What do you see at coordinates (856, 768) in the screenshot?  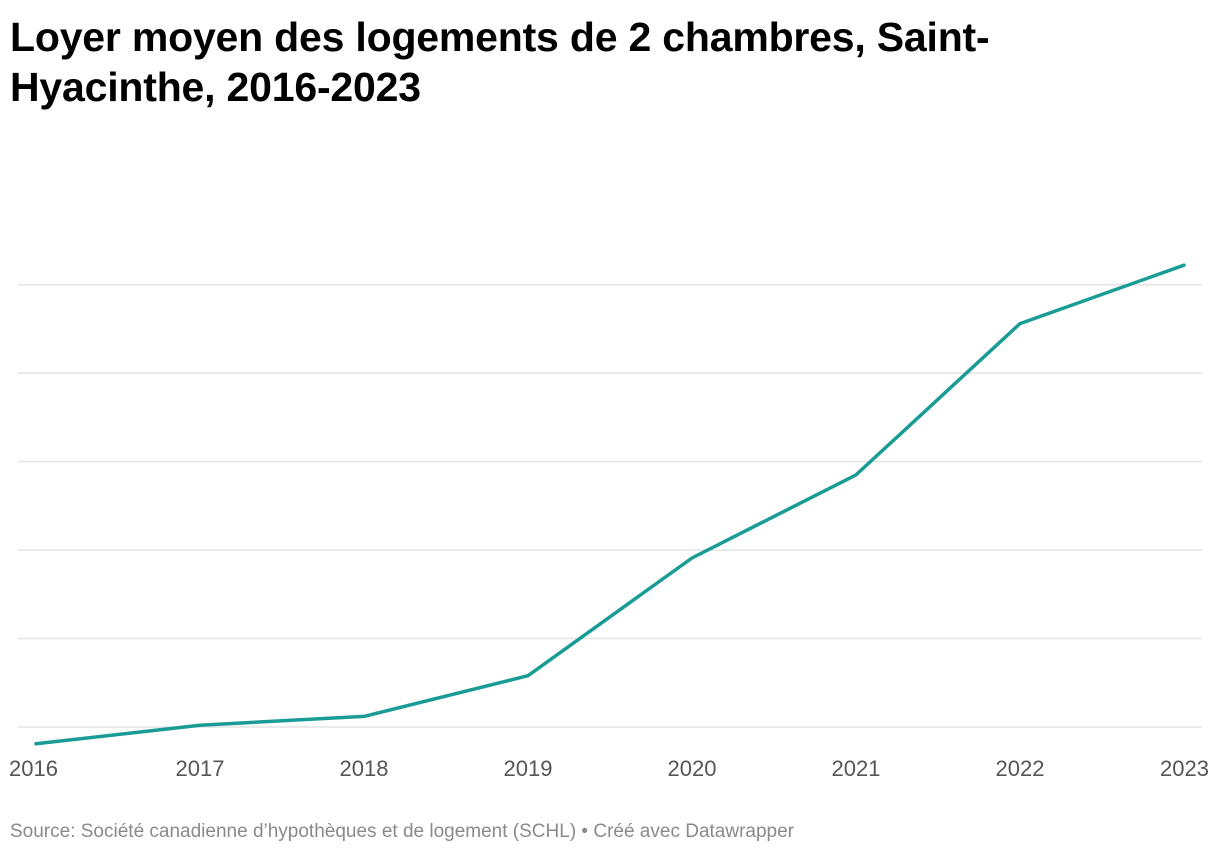 I see `x-tick-label: 2021` at bounding box center [856, 768].